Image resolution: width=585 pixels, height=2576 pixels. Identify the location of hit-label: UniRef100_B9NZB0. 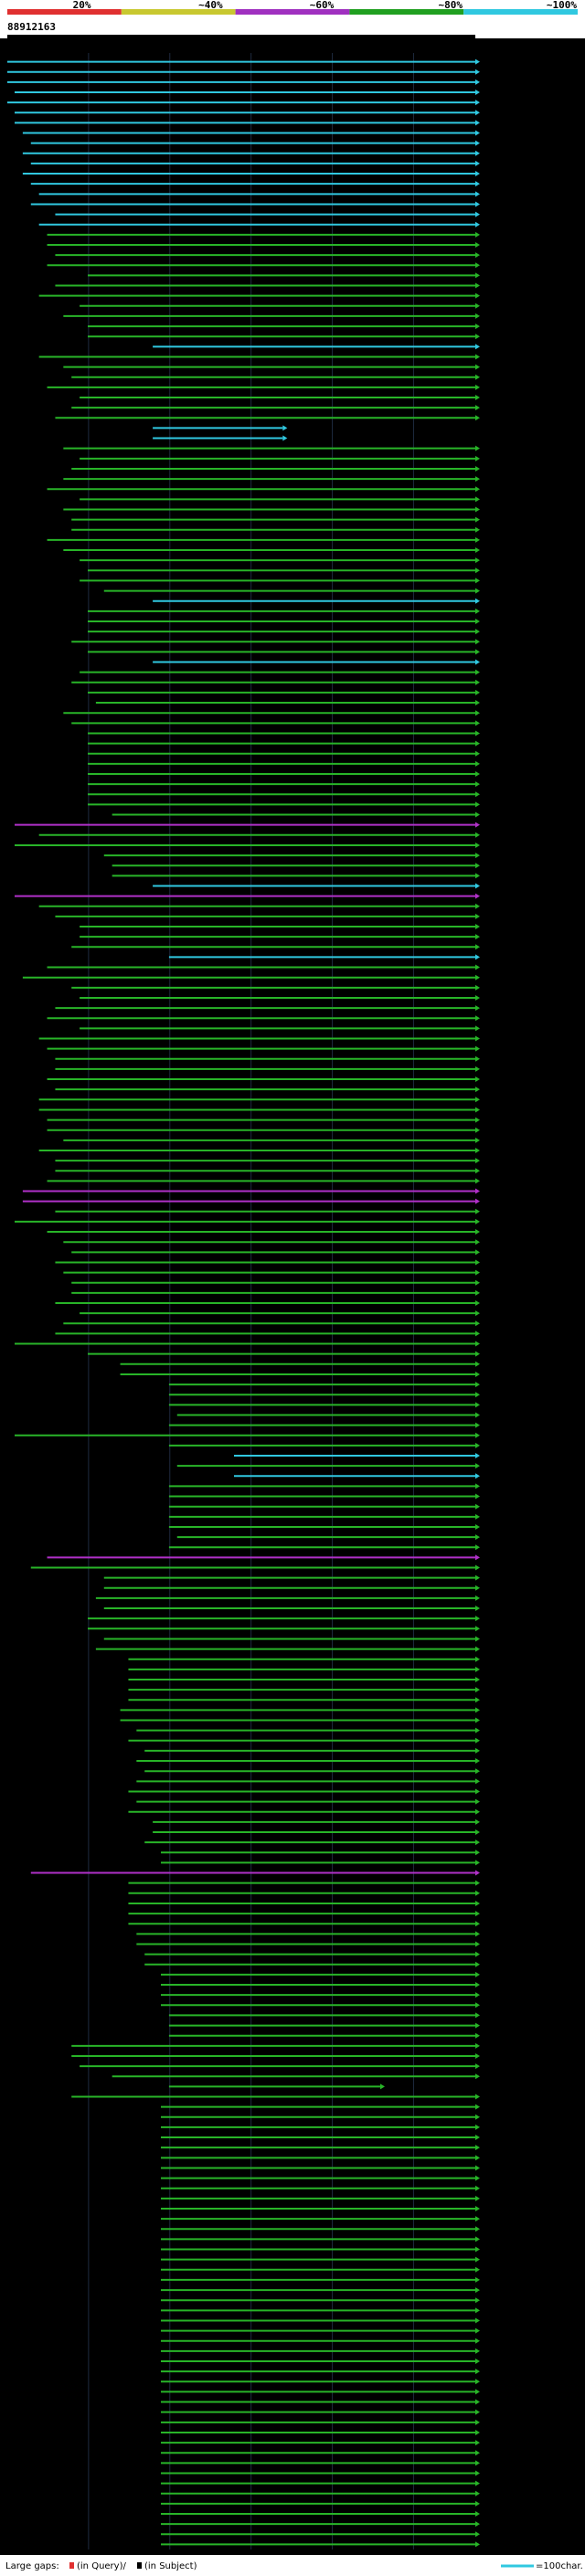
(523, 886).